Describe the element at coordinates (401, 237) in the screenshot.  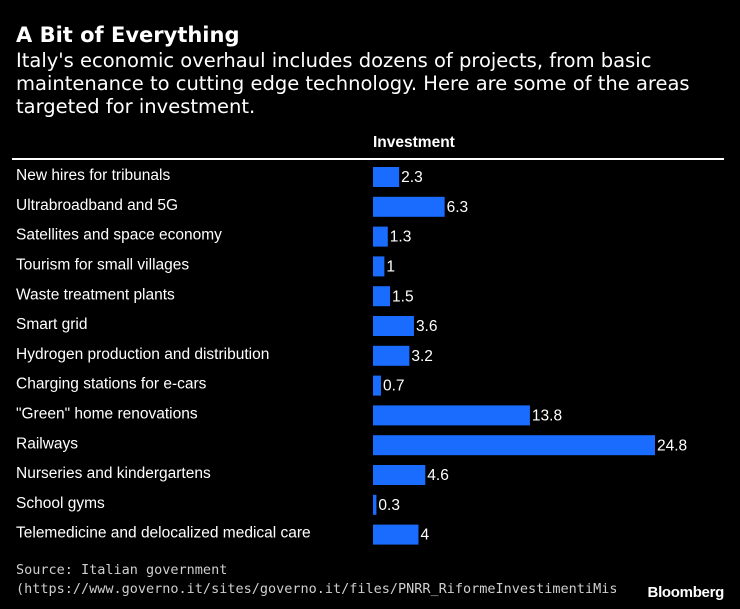
I see `data-label: 1.3` at that location.